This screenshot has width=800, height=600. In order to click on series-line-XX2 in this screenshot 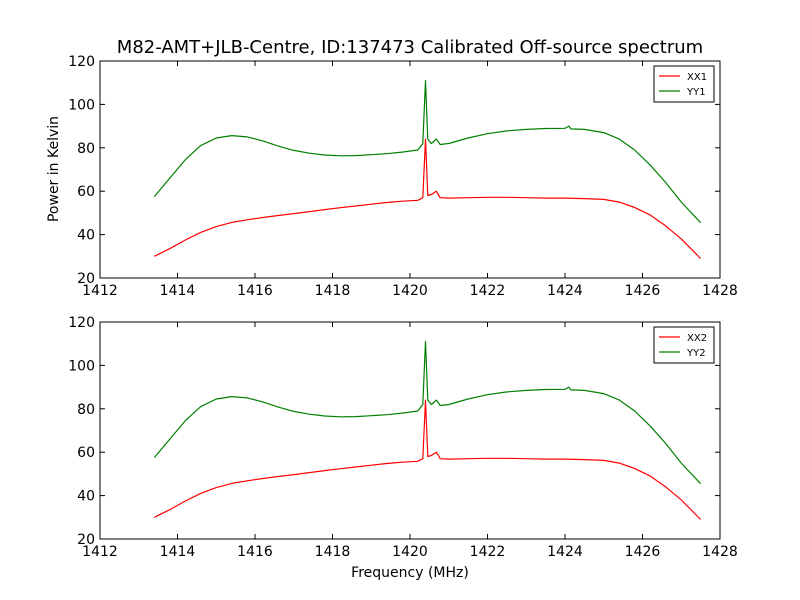, I will do `click(428, 459)`.